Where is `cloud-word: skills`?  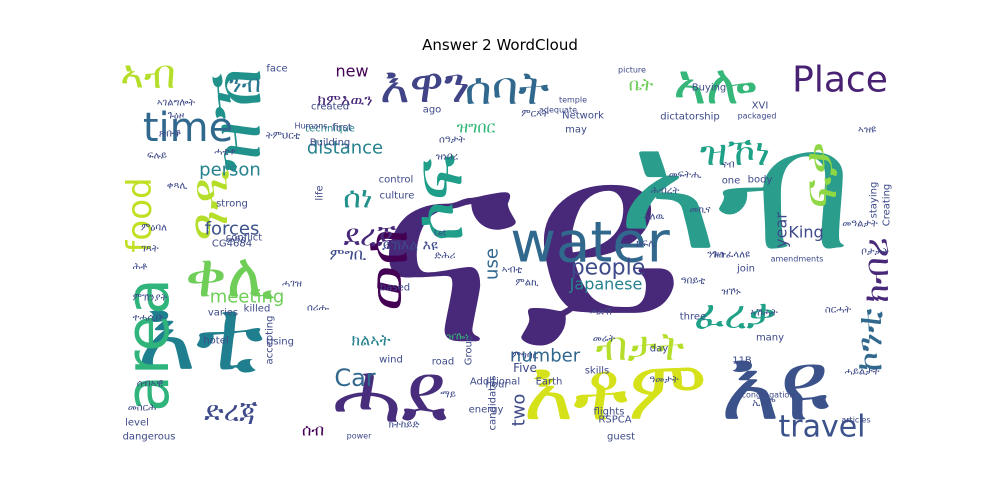
cloud-word: skills is located at coordinates (597, 371).